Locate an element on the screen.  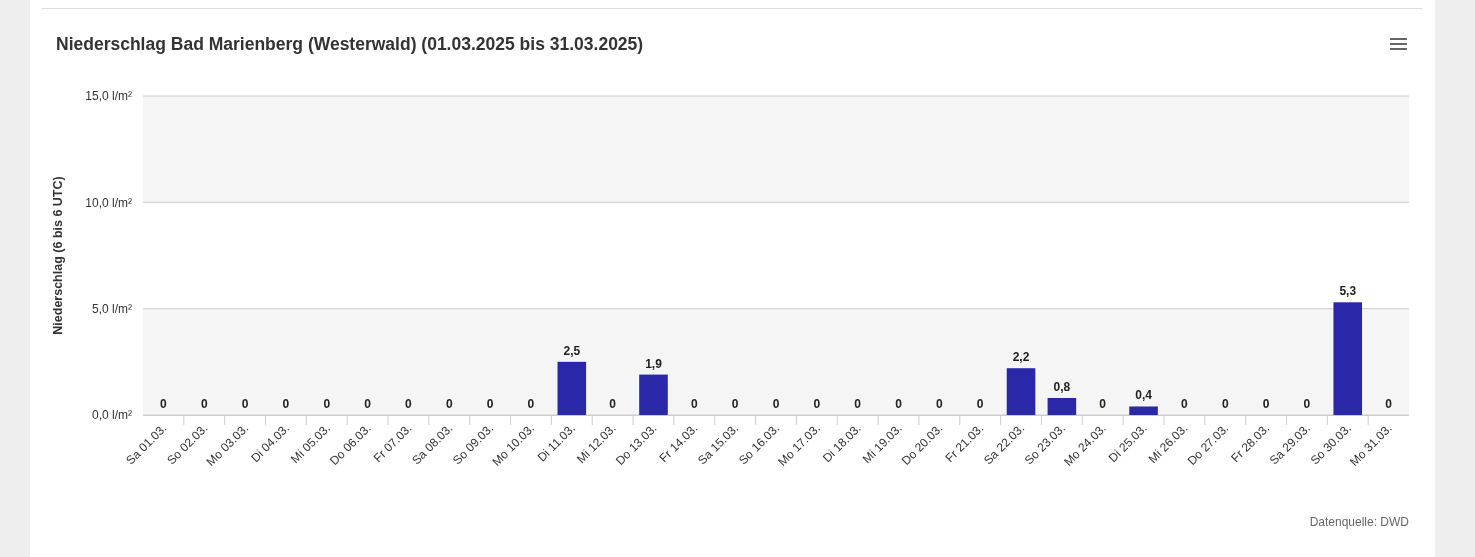
text: Datenquelle: DWD is located at coordinates (1359, 522).